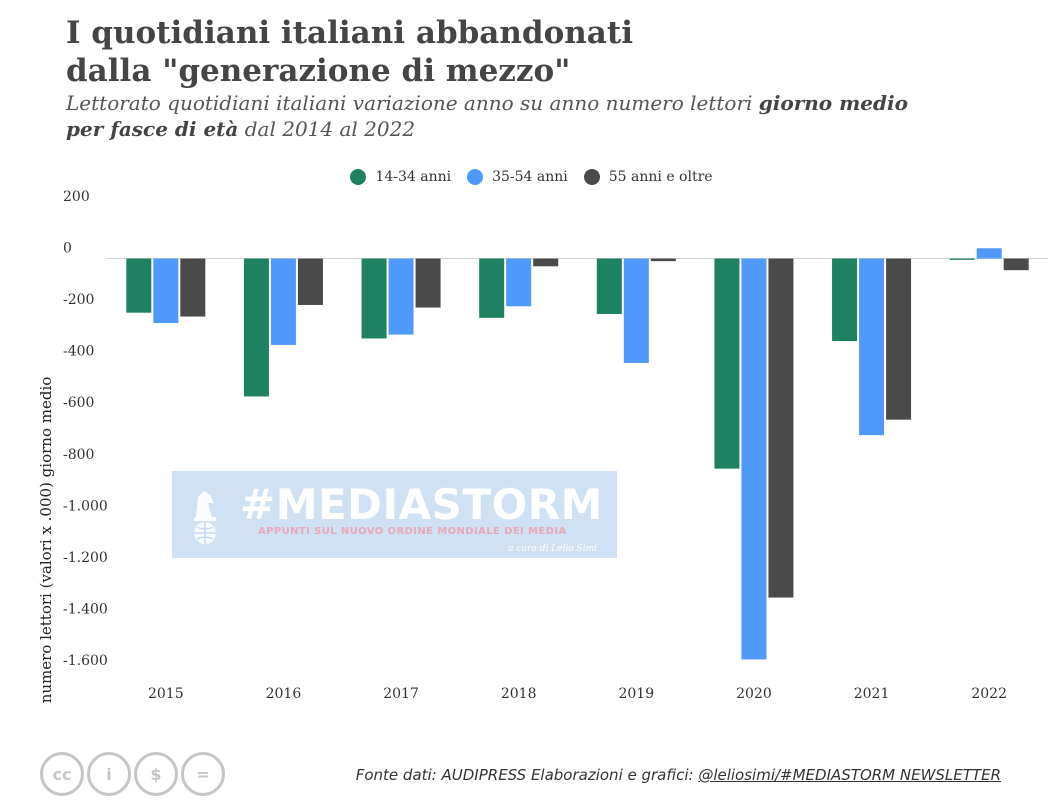  Describe the element at coordinates (203, 774) in the screenshot. I see `noderivatives-icon: =` at that location.